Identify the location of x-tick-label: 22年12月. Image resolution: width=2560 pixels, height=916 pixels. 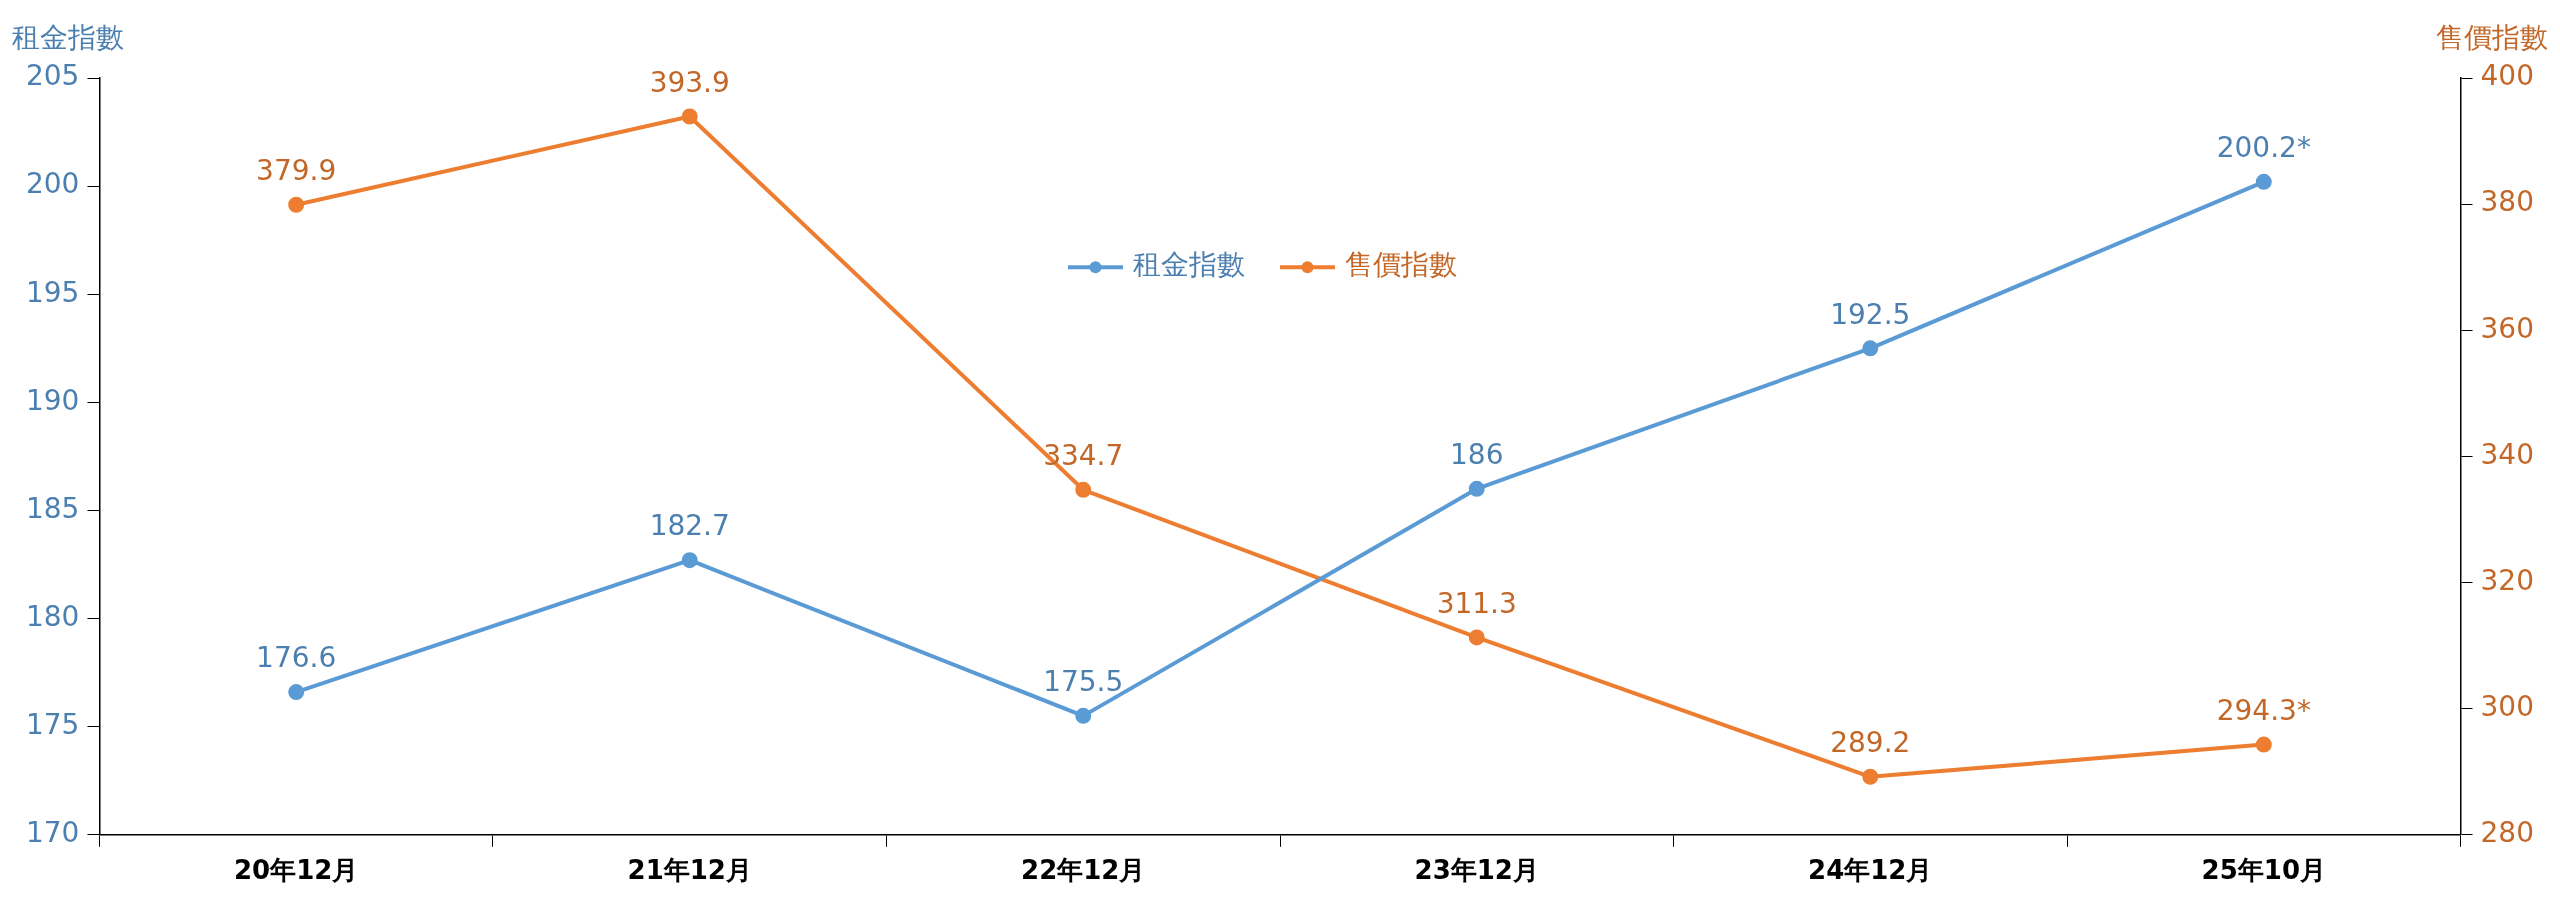
(1083, 870).